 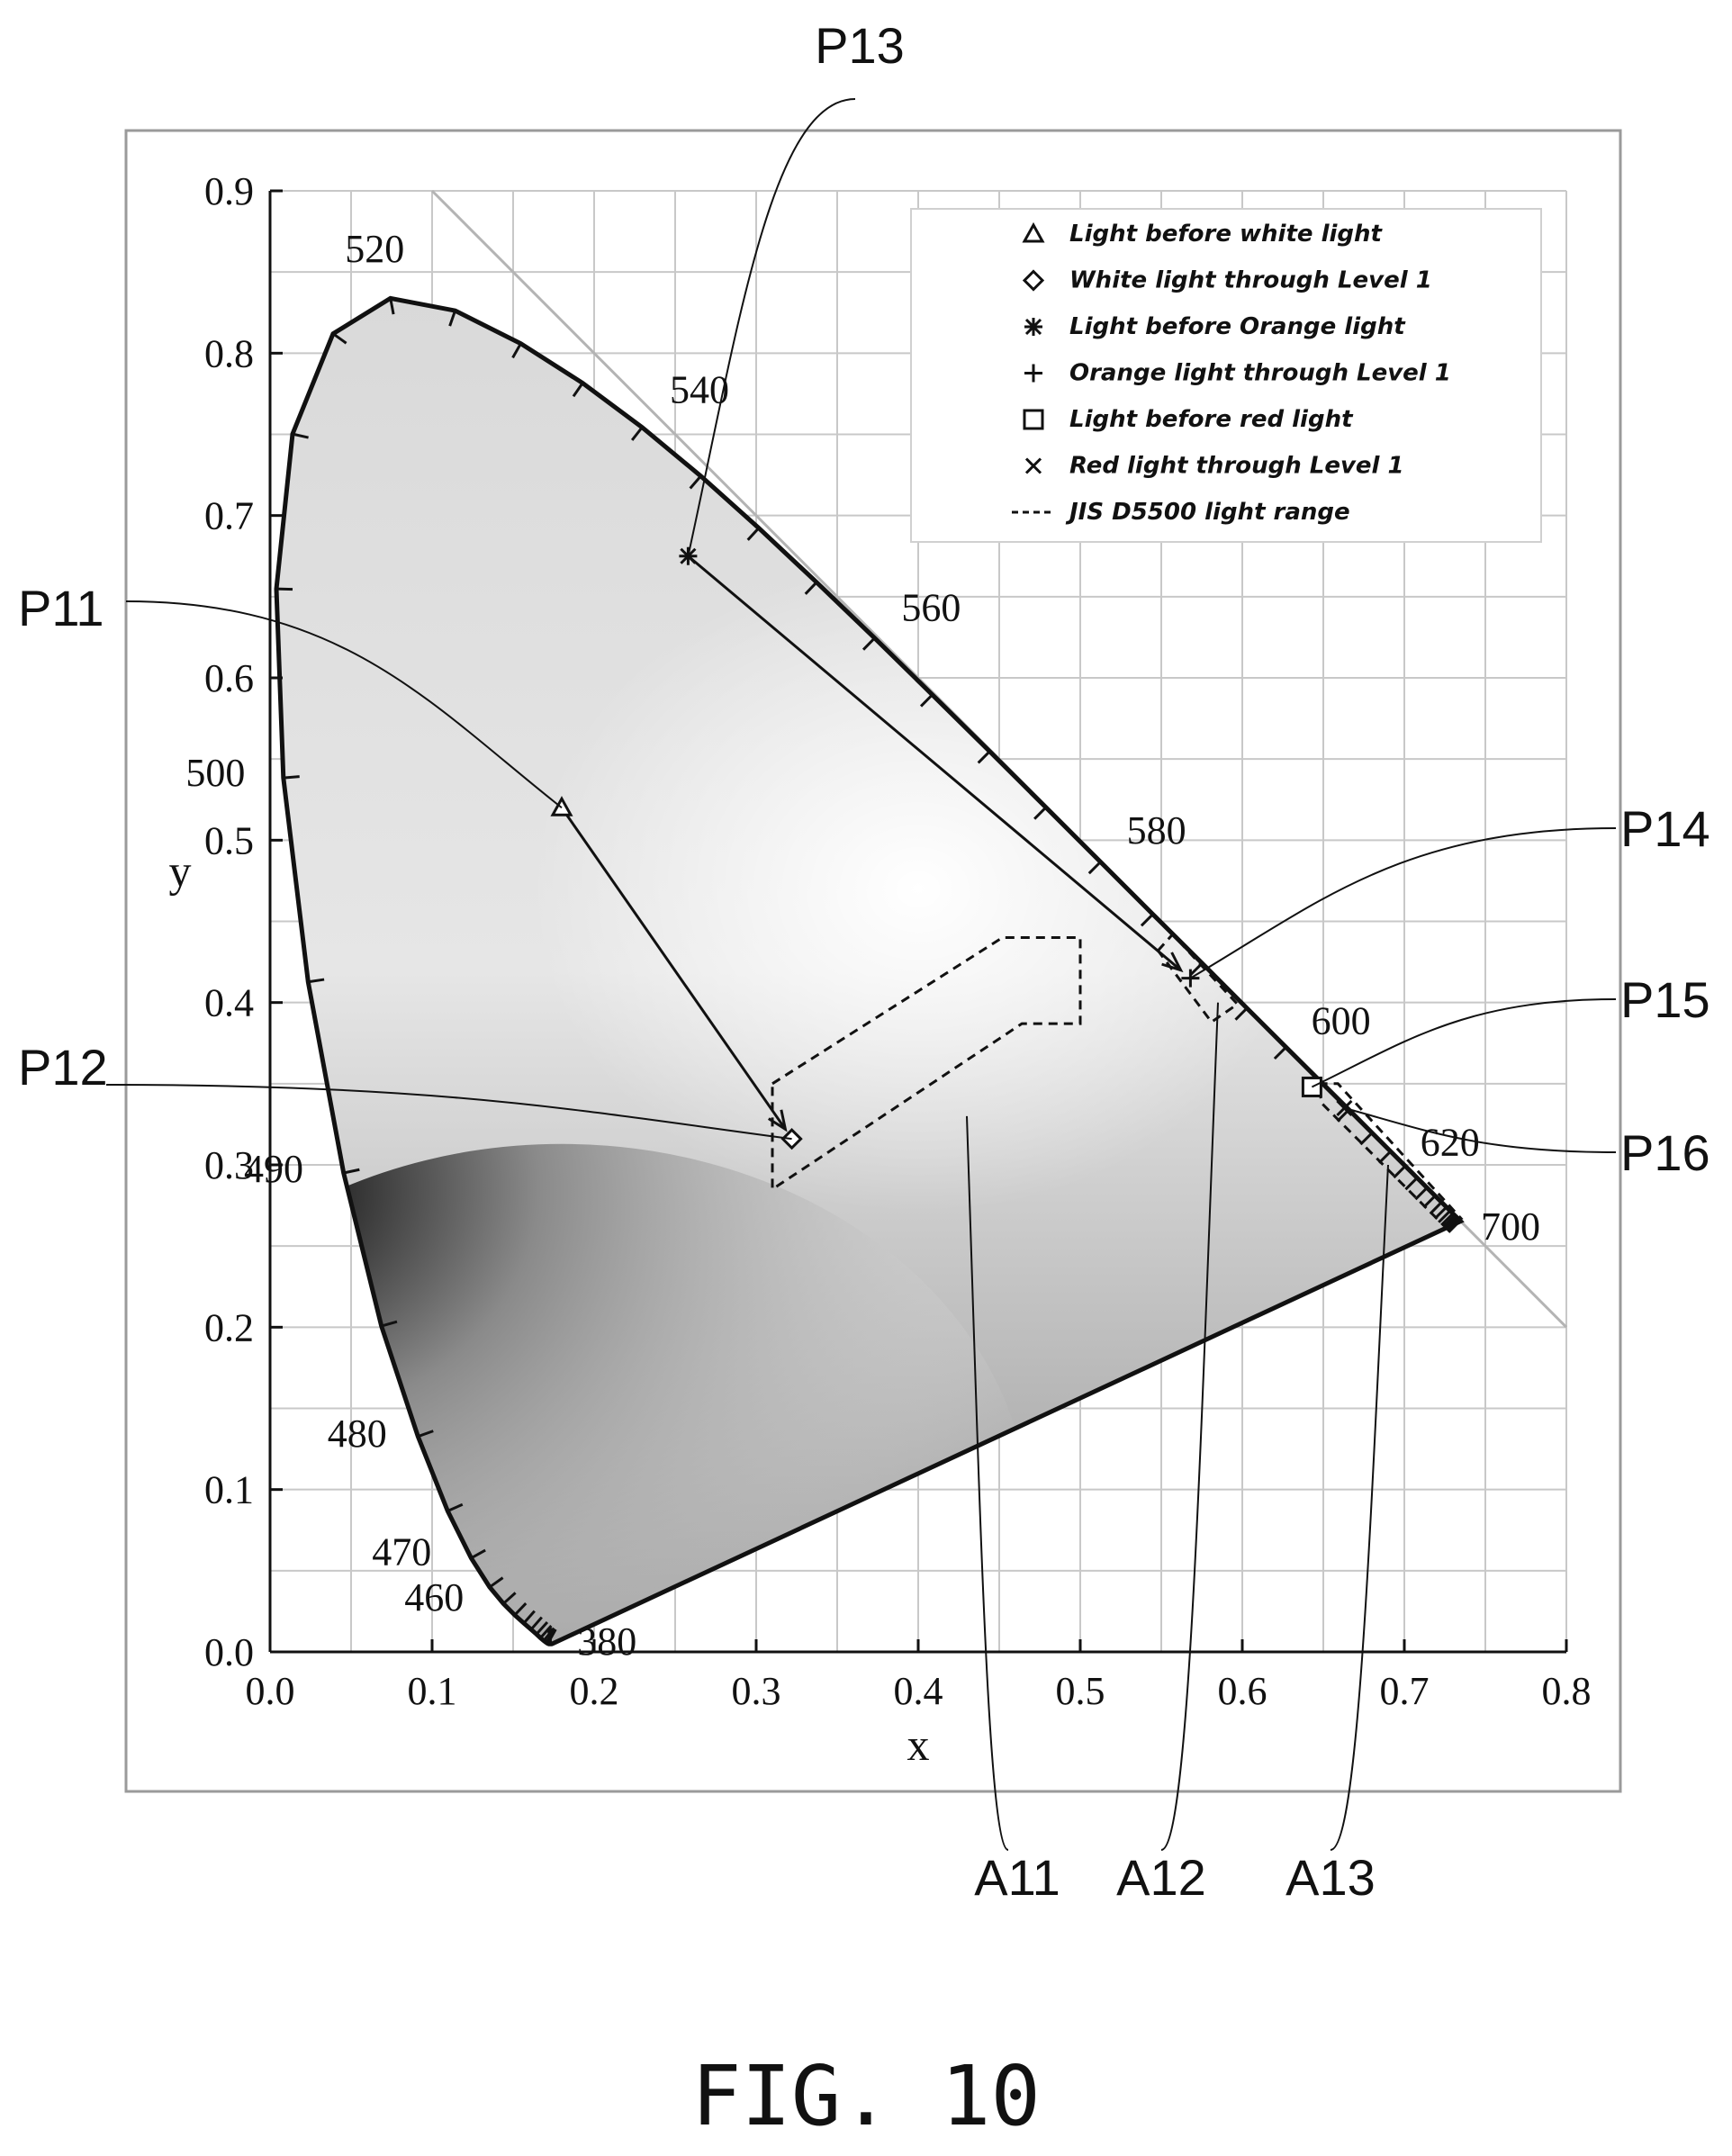 I want to click on callout-label: P13, so click(x=860, y=45).